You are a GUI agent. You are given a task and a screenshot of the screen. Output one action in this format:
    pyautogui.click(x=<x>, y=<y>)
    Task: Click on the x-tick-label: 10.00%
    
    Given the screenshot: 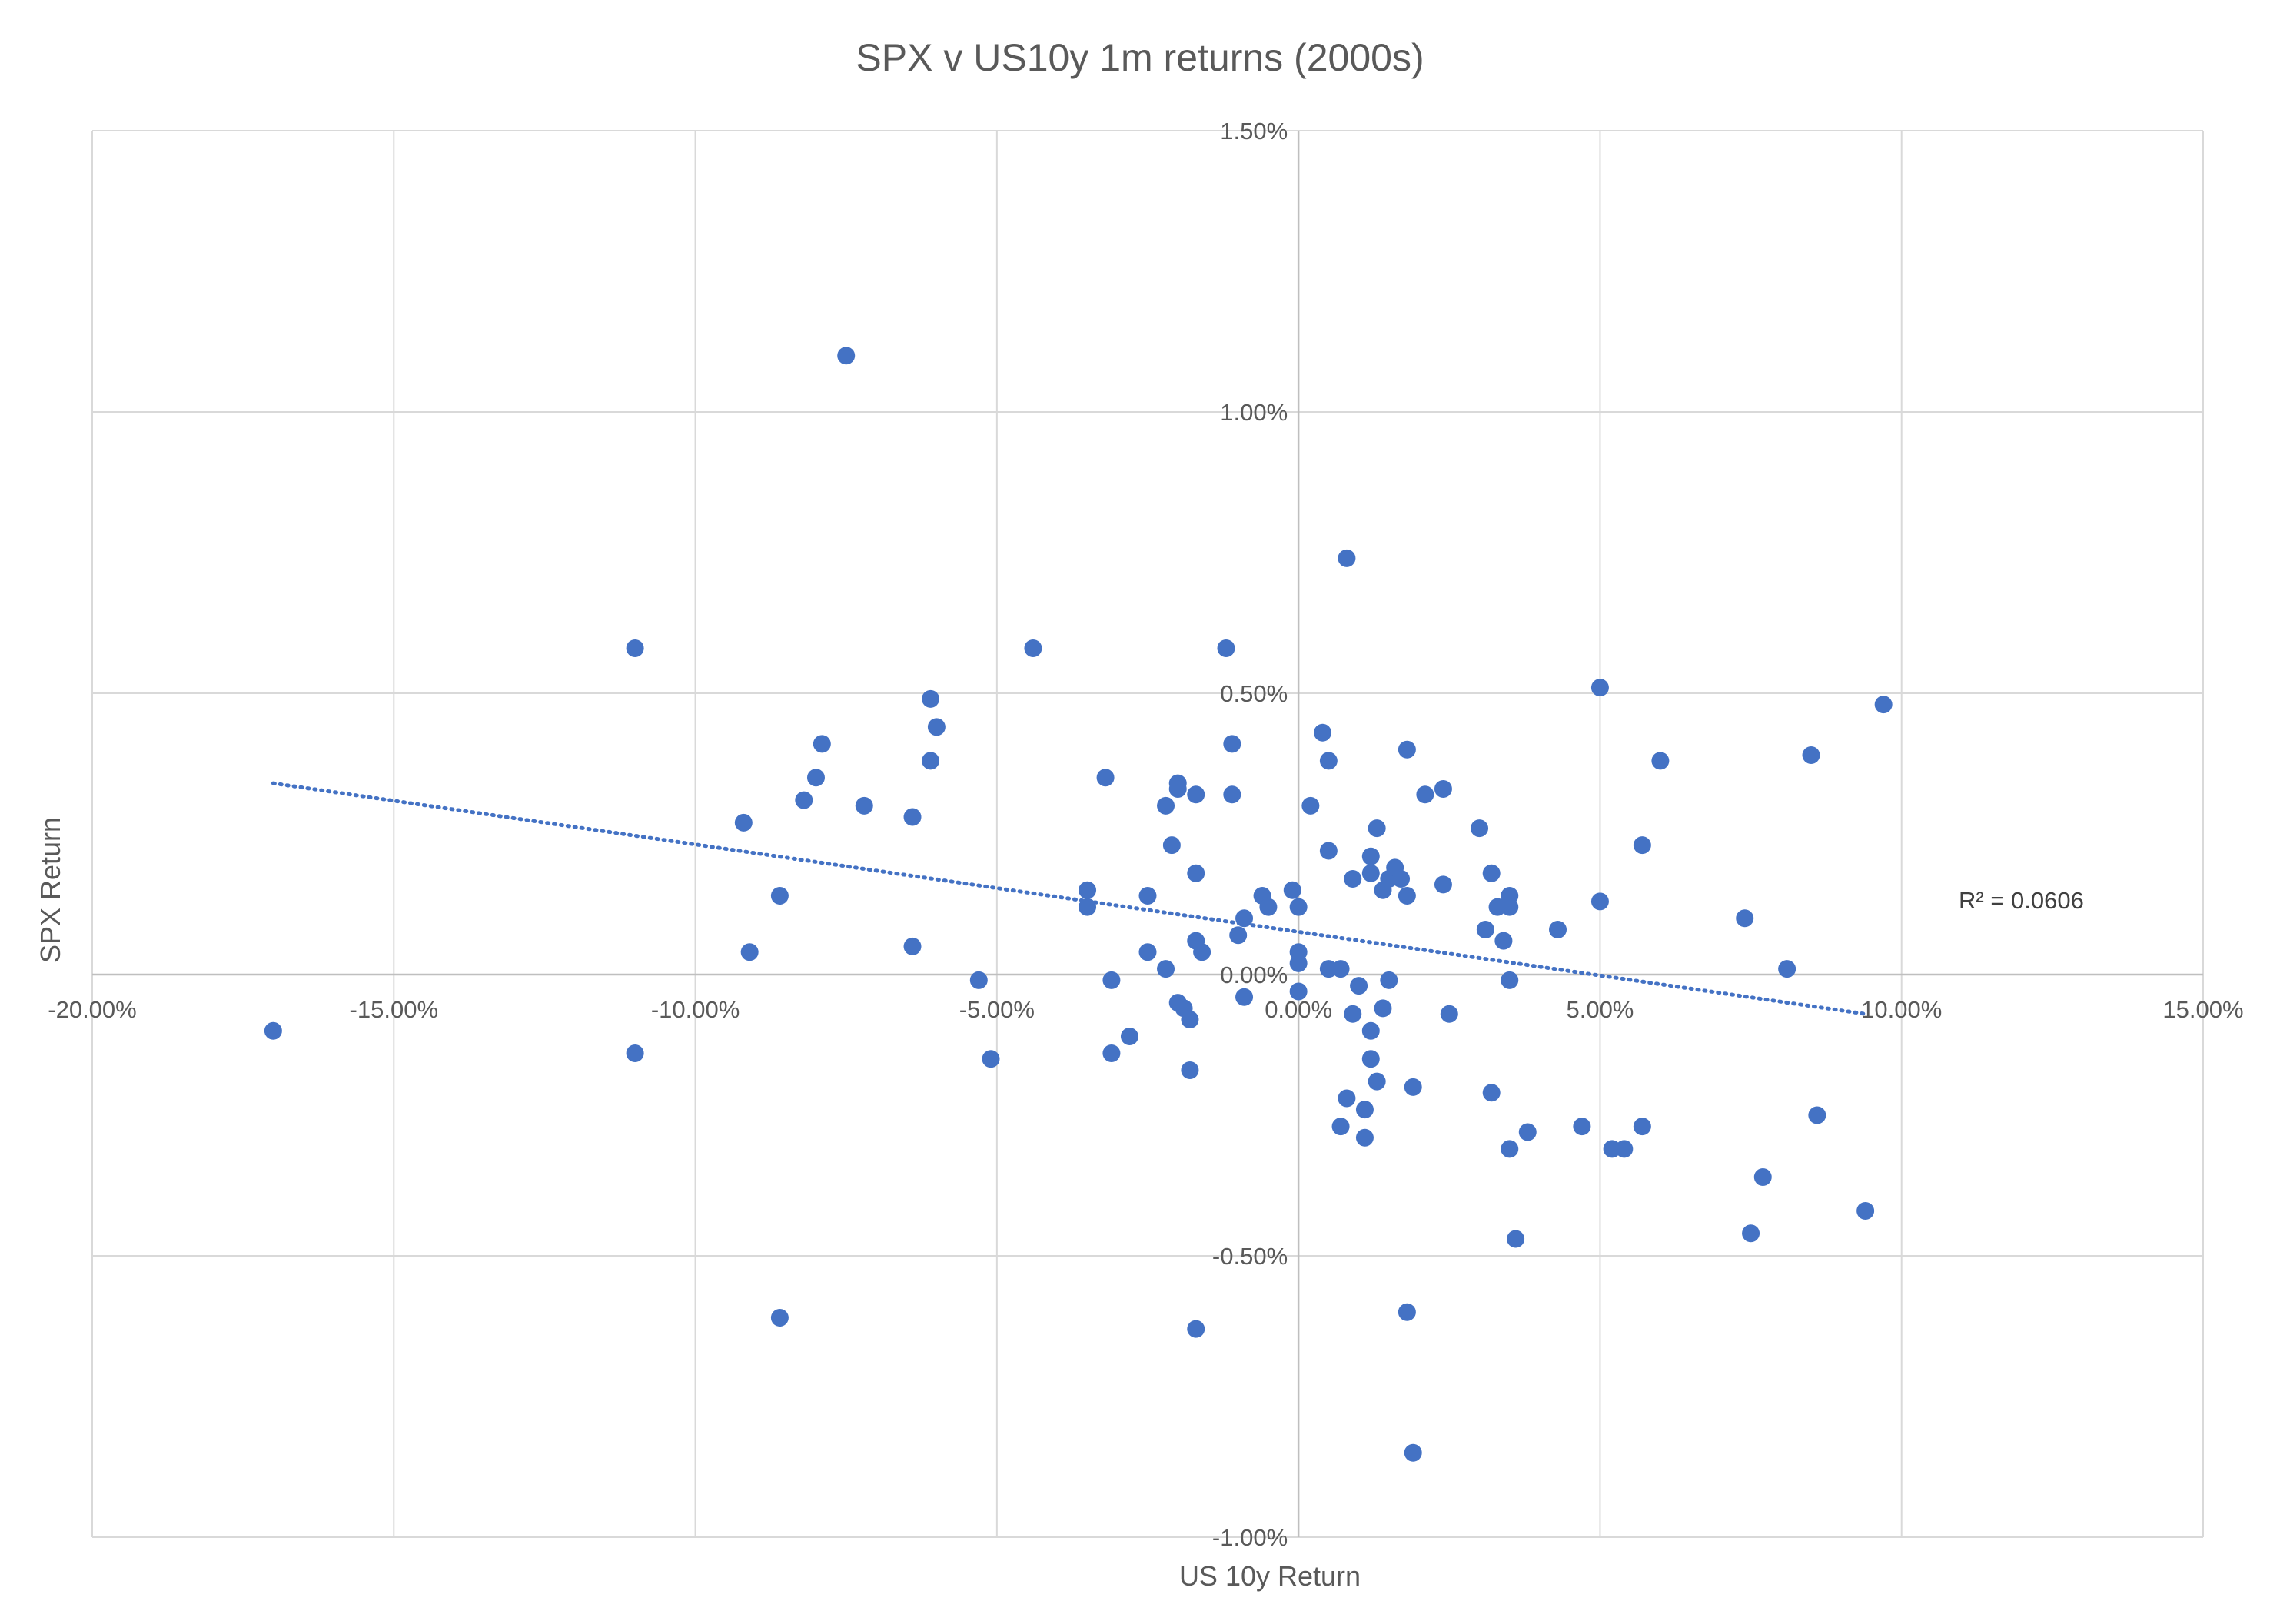 What is the action you would take?
    pyautogui.click(x=1902, y=1010)
    